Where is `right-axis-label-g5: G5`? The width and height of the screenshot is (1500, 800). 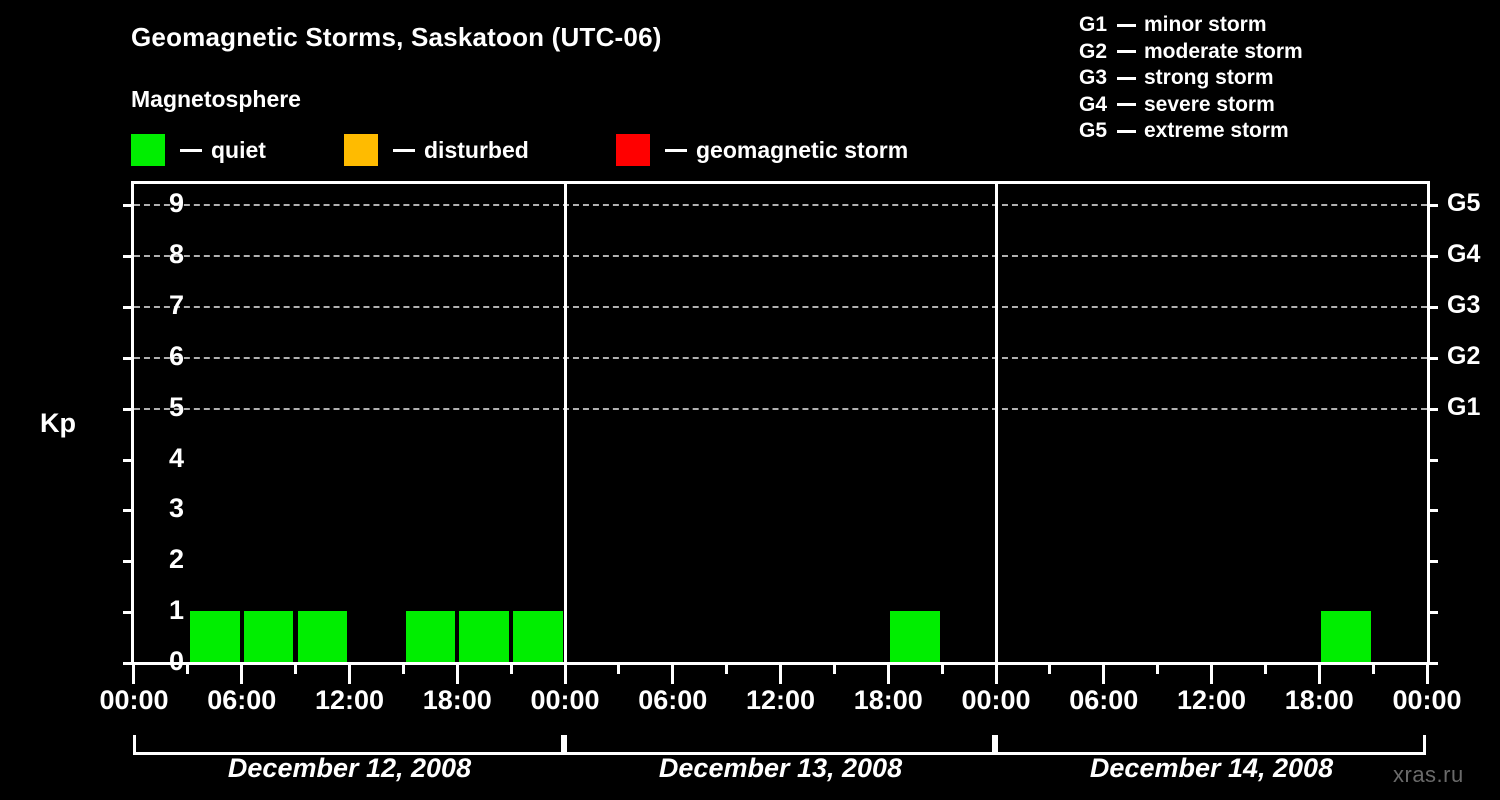 right-axis-label-g5: G5 is located at coordinates (1464, 203).